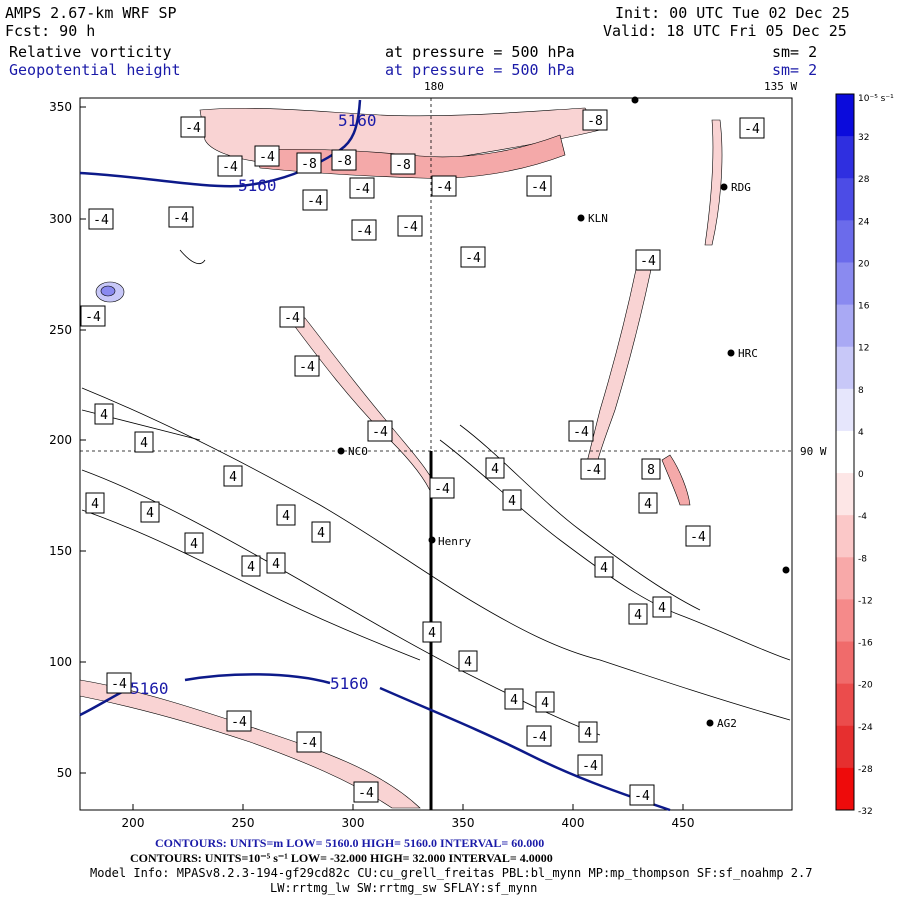 This screenshot has width=900, height=900. What do you see at coordinates (861, 391) in the screenshot?
I see `colorbar-tick-label: 8` at bounding box center [861, 391].